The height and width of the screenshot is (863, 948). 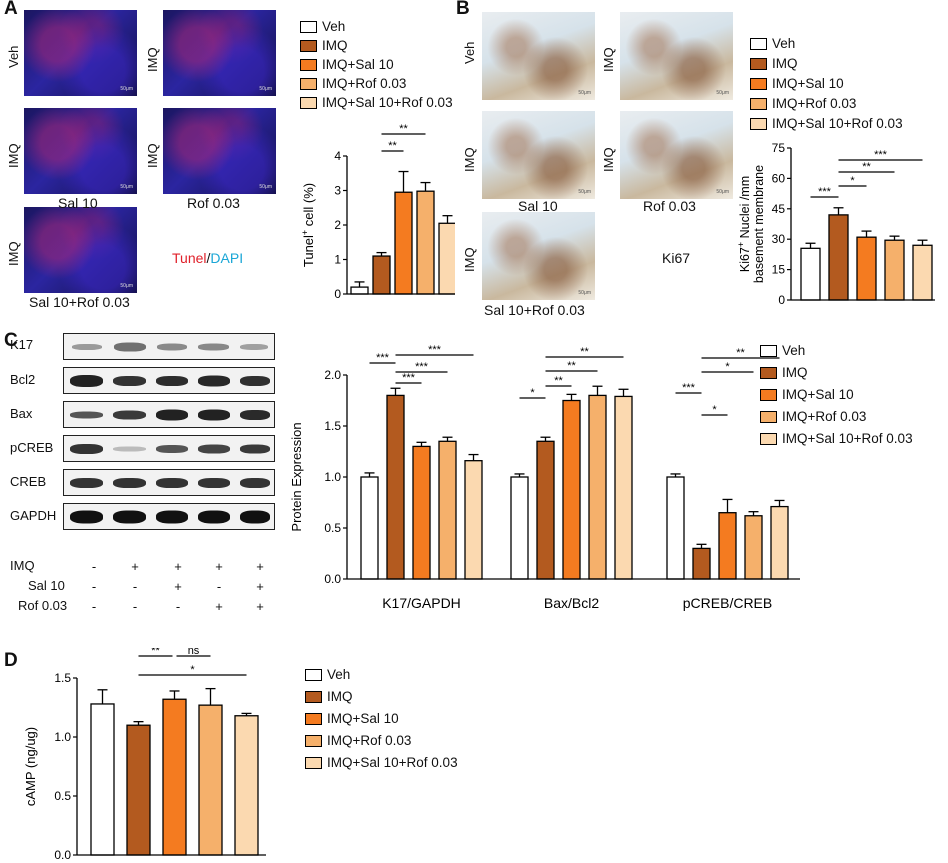 I want to click on stain-ki67: Ki67, so click(x=676, y=258).